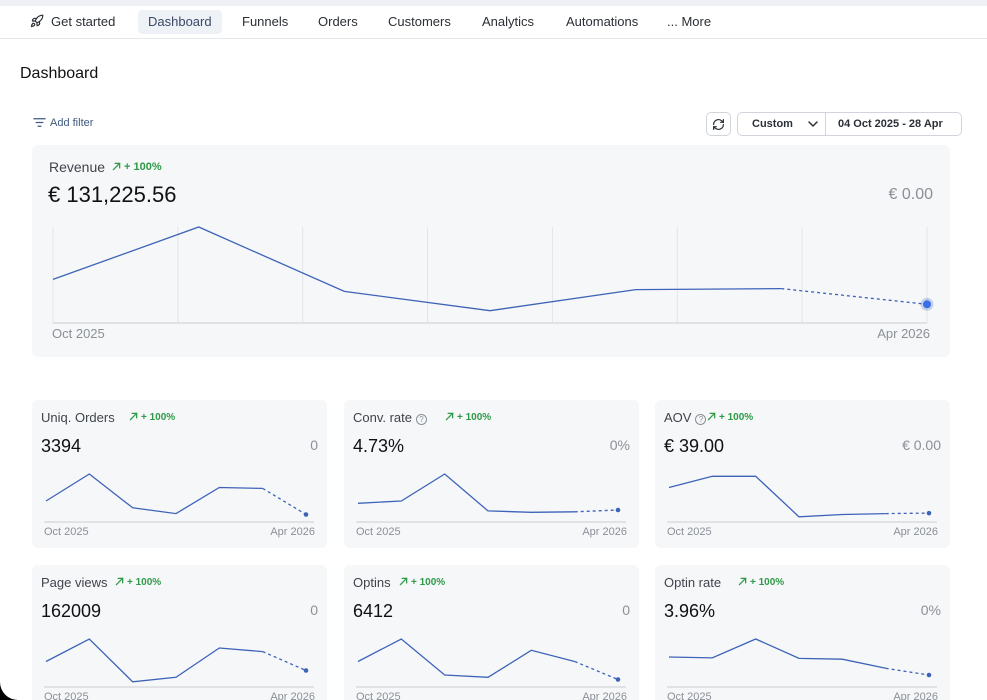  Describe the element at coordinates (689, 21) in the screenshot. I see `nav-item-more: ... More` at that location.